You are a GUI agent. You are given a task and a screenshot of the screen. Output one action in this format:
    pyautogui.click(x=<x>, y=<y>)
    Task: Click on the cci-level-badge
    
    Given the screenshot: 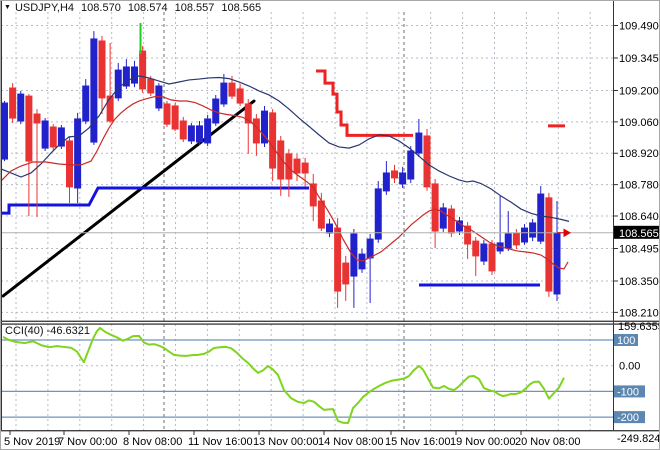 What is the action you would take?
    pyautogui.click(x=629, y=391)
    